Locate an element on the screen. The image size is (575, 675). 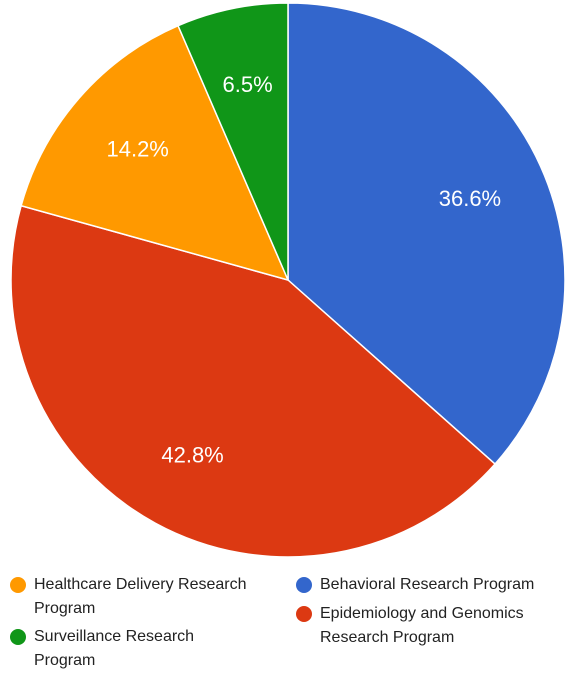
pie-label-surveillance-research-program: 6.5% is located at coordinates (248, 84).